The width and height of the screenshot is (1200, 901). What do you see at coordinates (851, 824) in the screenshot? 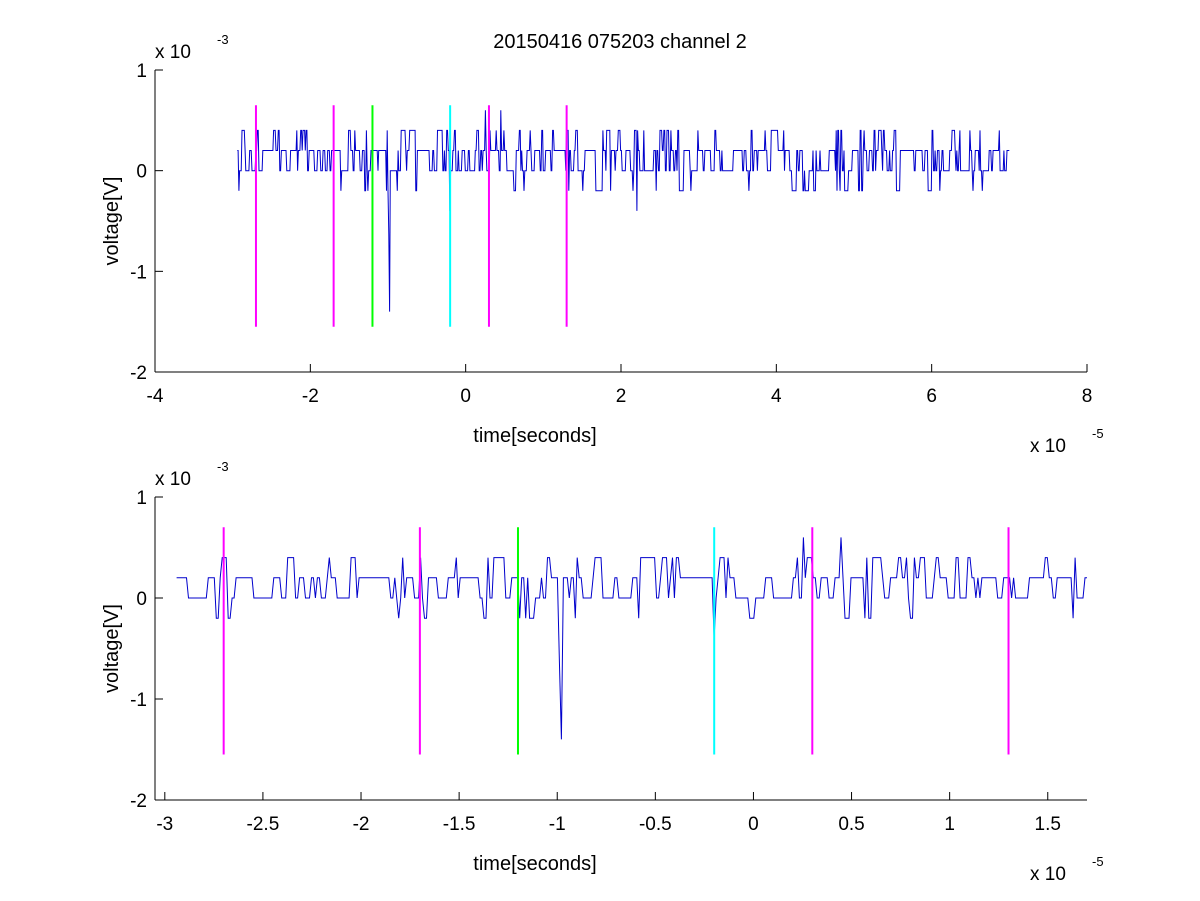
I see `x-tick-label: 0.5` at bounding box center [851, 824].